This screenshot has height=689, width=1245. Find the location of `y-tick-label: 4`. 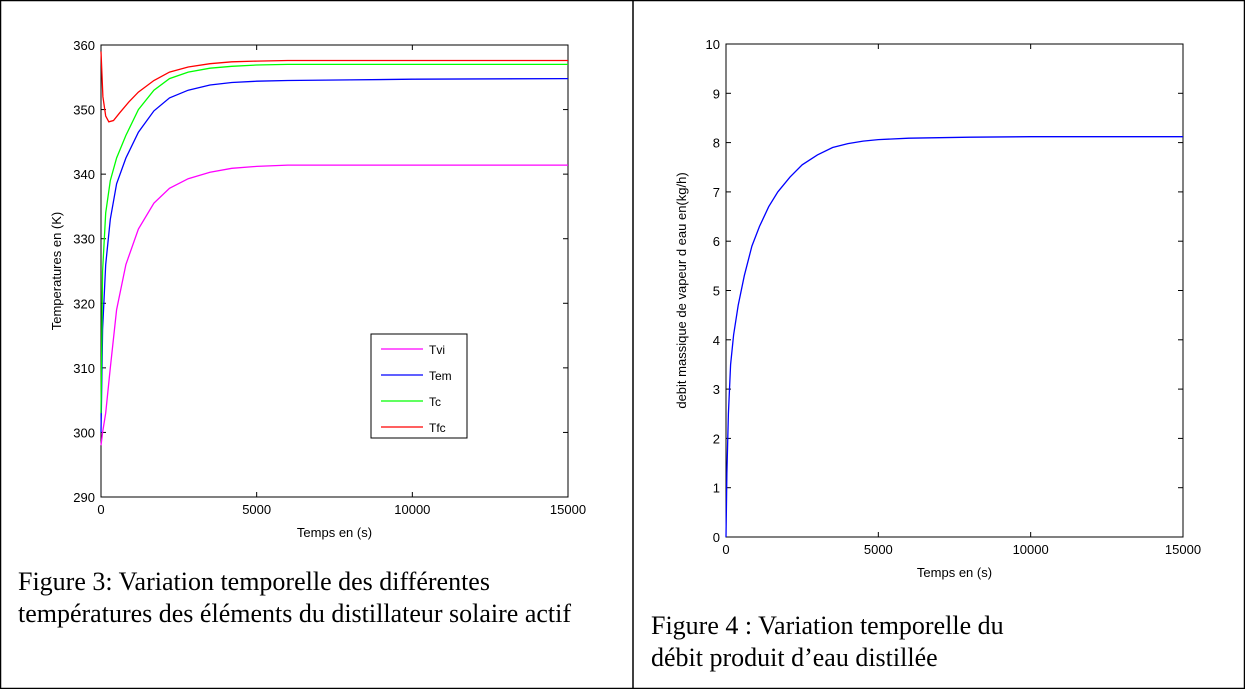

y-tick-label: 4 is located at coordinates (716, 340).